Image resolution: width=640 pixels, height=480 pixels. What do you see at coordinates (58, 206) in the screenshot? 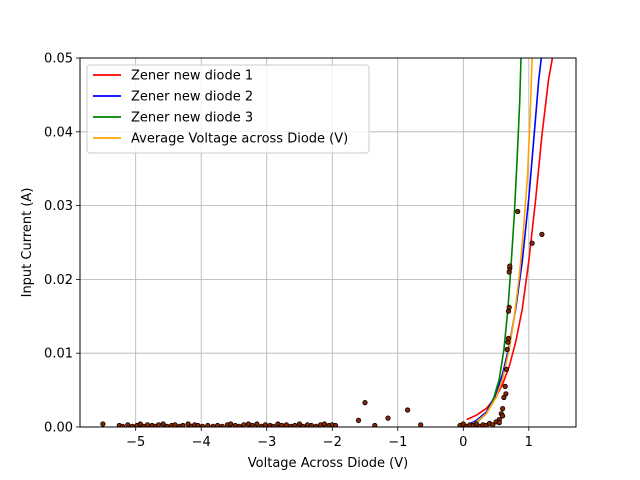
I see `y-tick-label: 0.03` at bounding box center [58, 206].